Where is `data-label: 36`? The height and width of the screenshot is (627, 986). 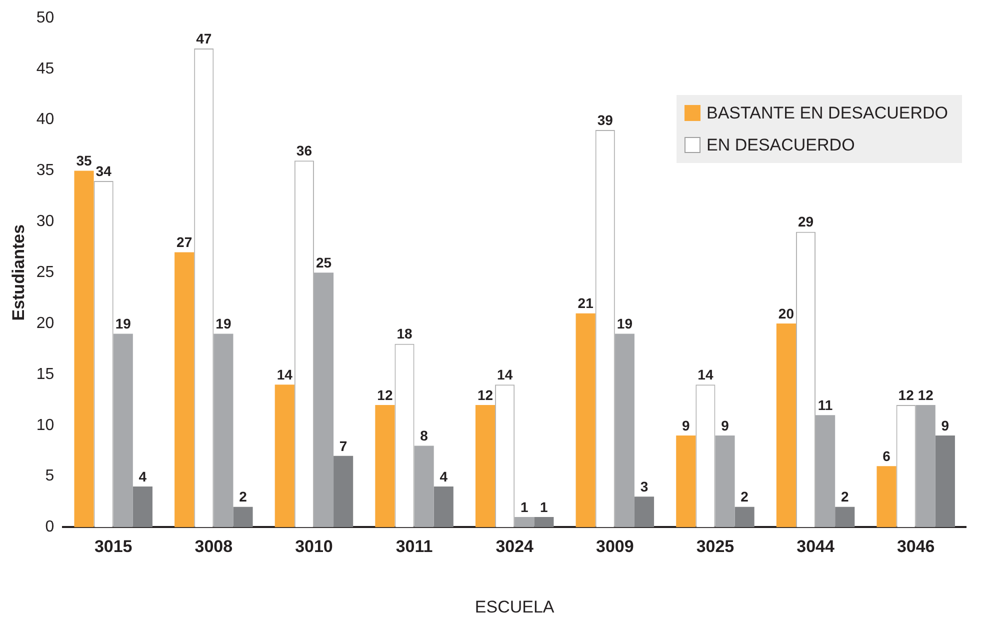 data-label: 36 is located at coordinates (304, 150).